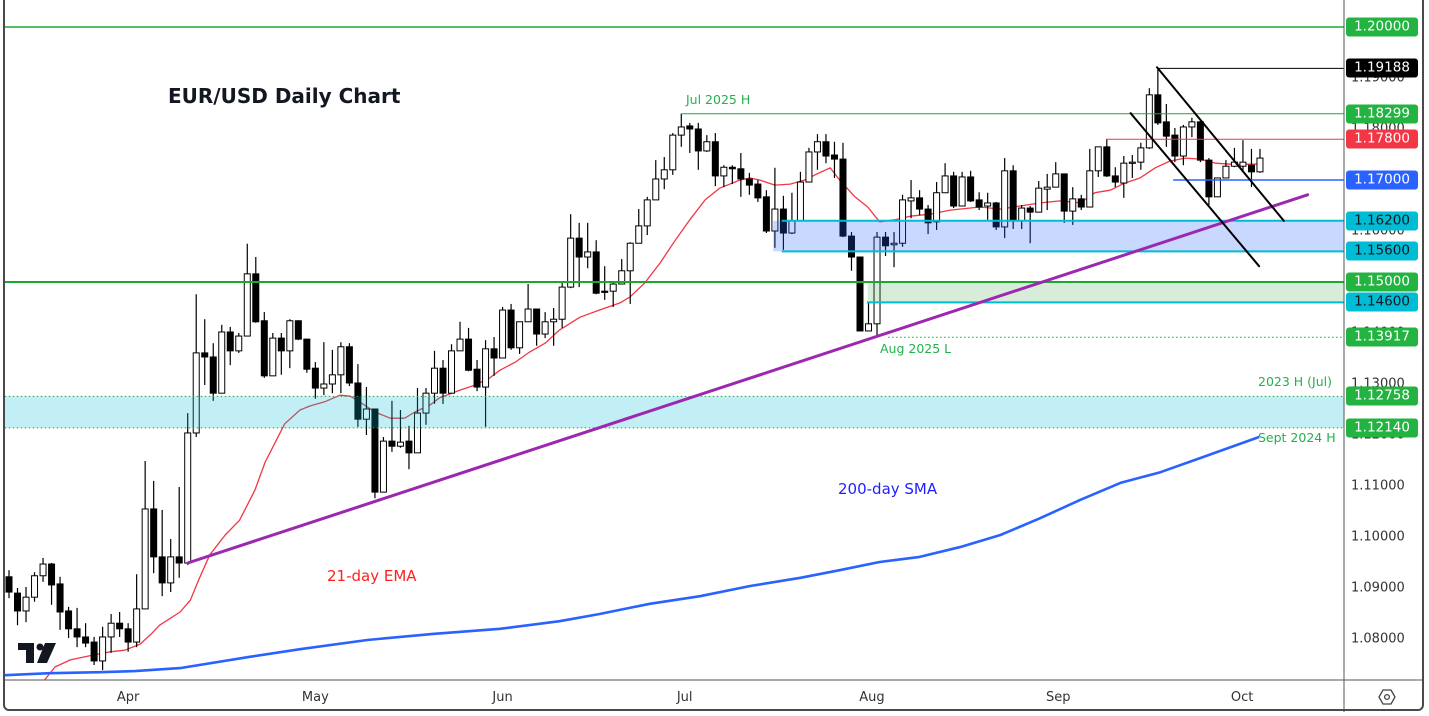 The width and height of the screenshot is (1429, 716). What do you see at coordinates (1387, 697) in the screenshot?
I see `gear-icon` at bounding box center [1387, 697].